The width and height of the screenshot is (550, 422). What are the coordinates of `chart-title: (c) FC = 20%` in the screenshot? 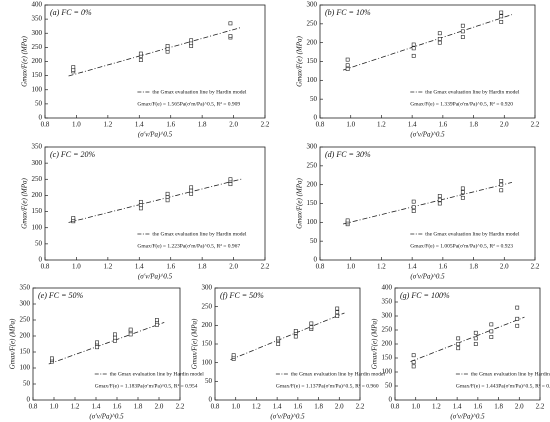 It's located at (73, 154).